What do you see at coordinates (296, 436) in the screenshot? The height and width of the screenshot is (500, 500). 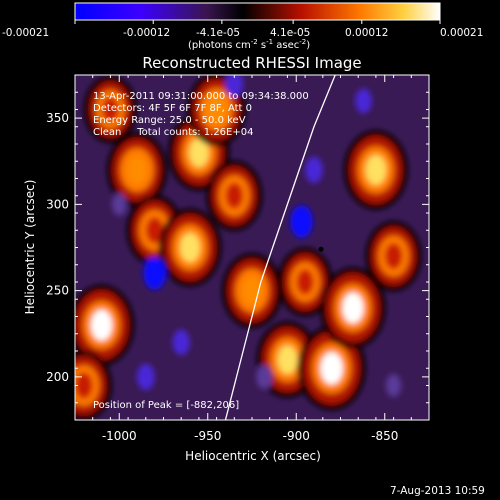 I see `x-tick-label: -900` at bounding box center [296, 436].